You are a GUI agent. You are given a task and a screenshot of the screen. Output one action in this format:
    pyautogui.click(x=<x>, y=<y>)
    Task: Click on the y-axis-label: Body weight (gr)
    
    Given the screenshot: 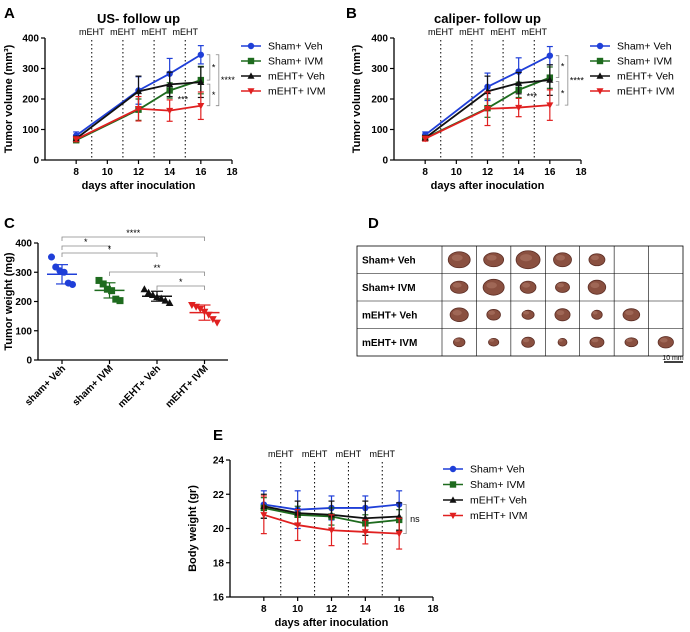 What is the action you would take?
    pyautogui.click(x=193, y=528)
    